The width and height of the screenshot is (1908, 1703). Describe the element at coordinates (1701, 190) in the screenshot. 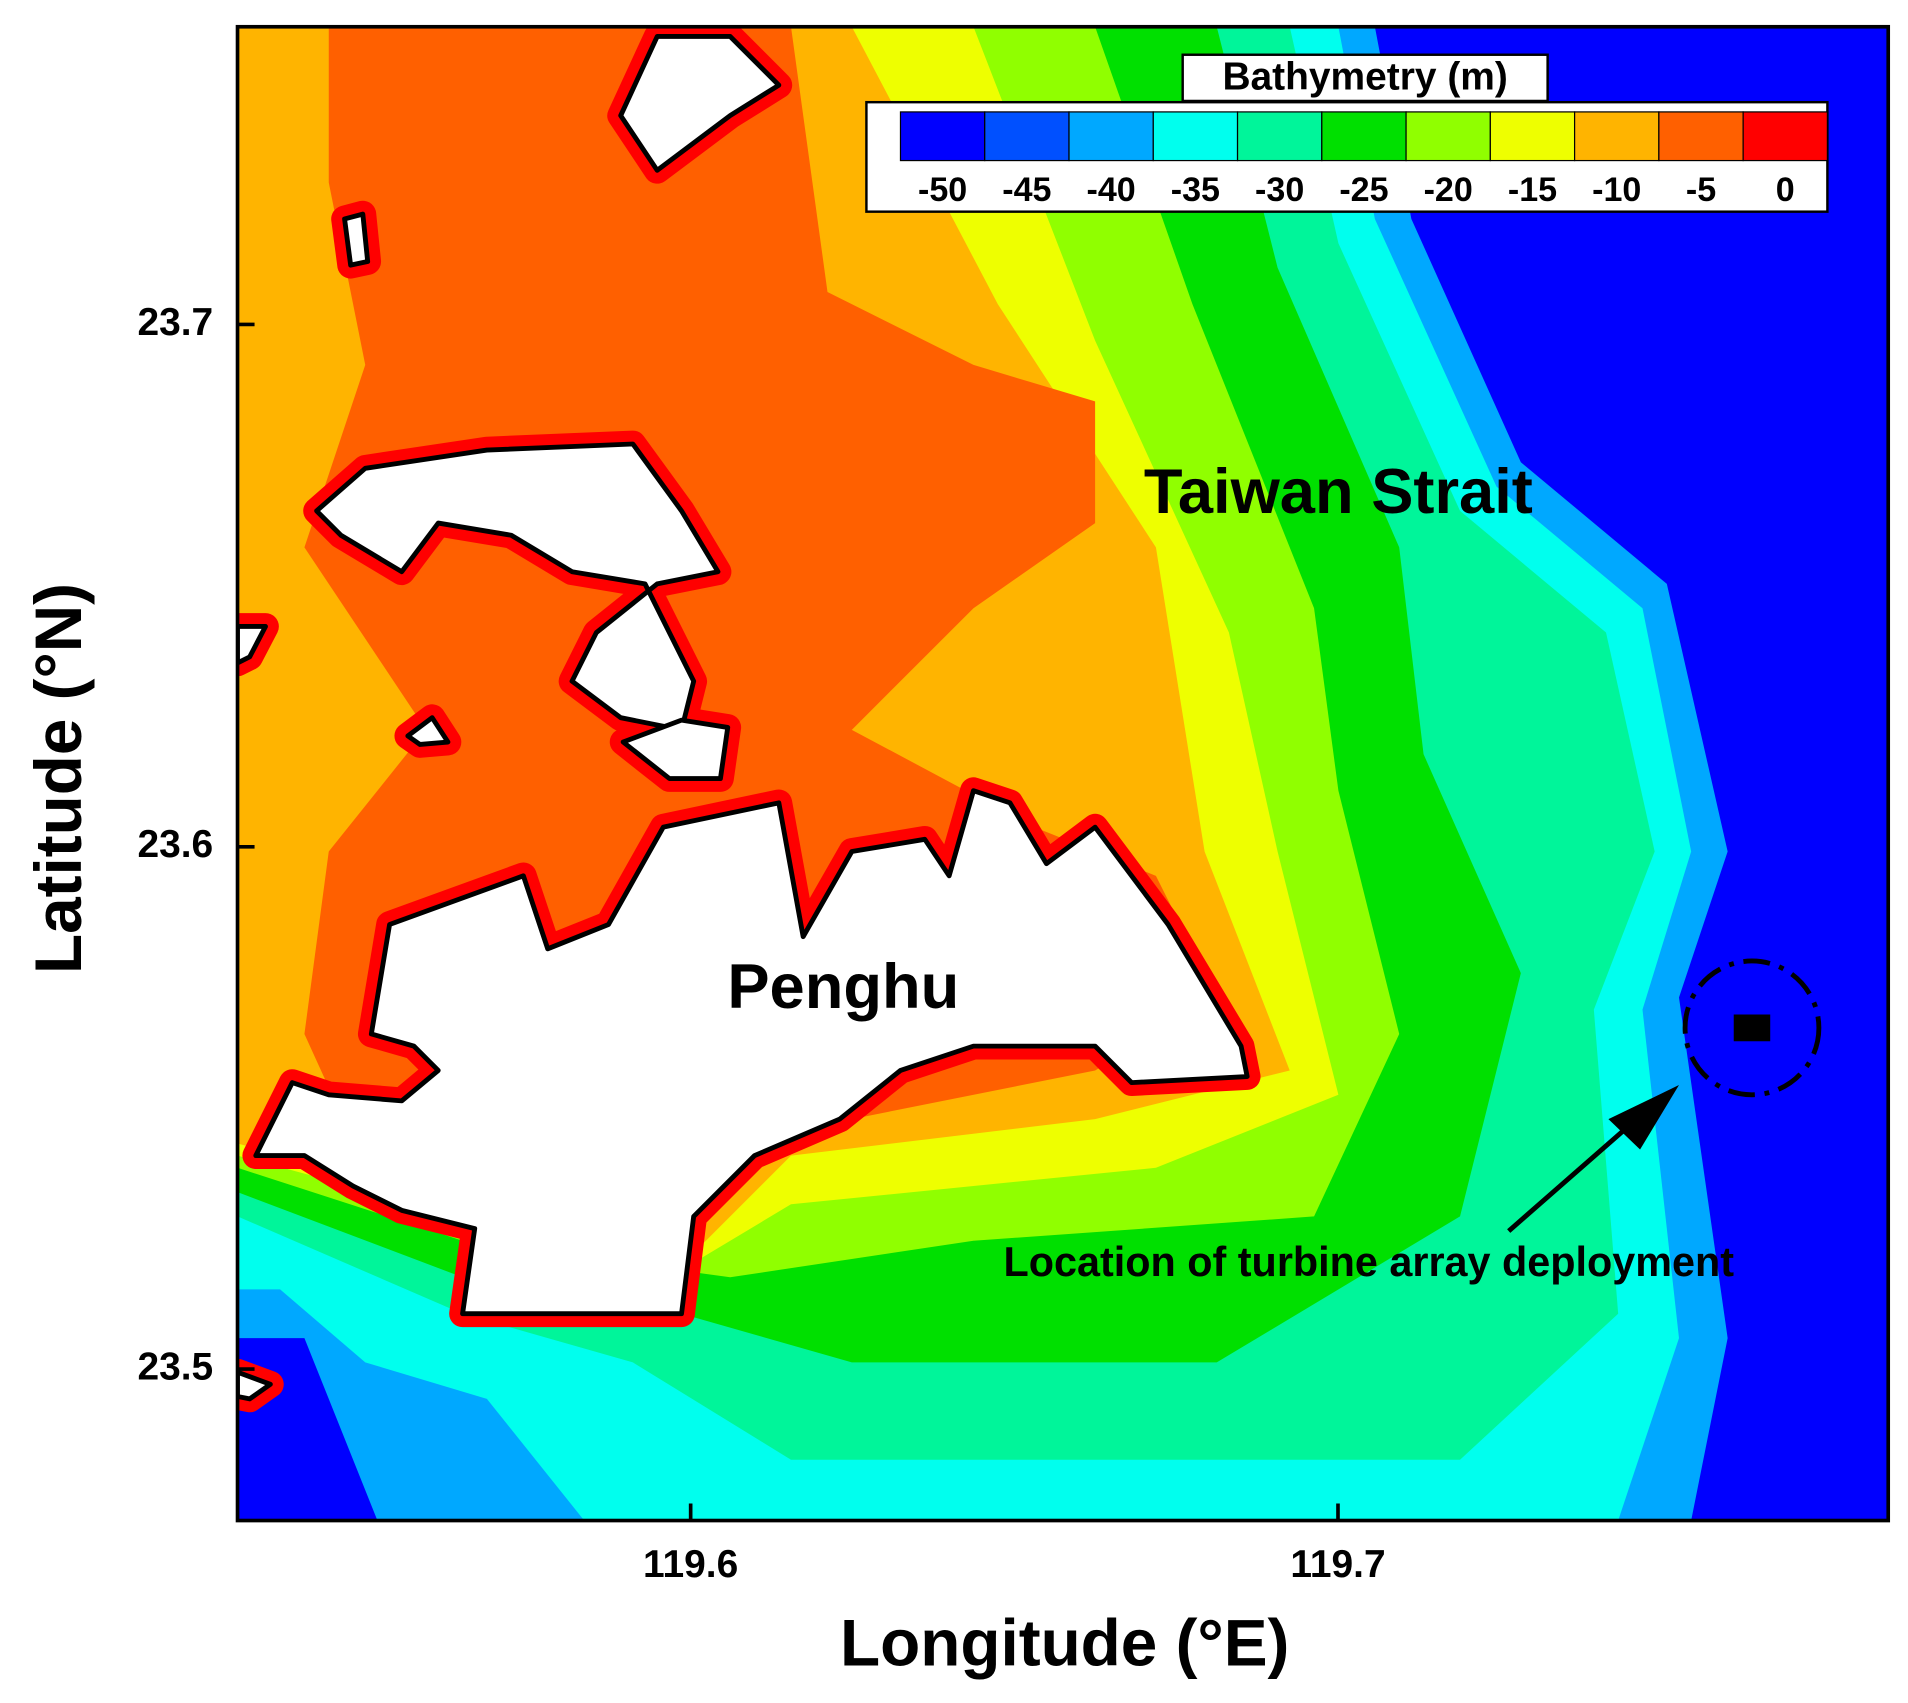

I see `colorbar-tick-label: -5` at that location.